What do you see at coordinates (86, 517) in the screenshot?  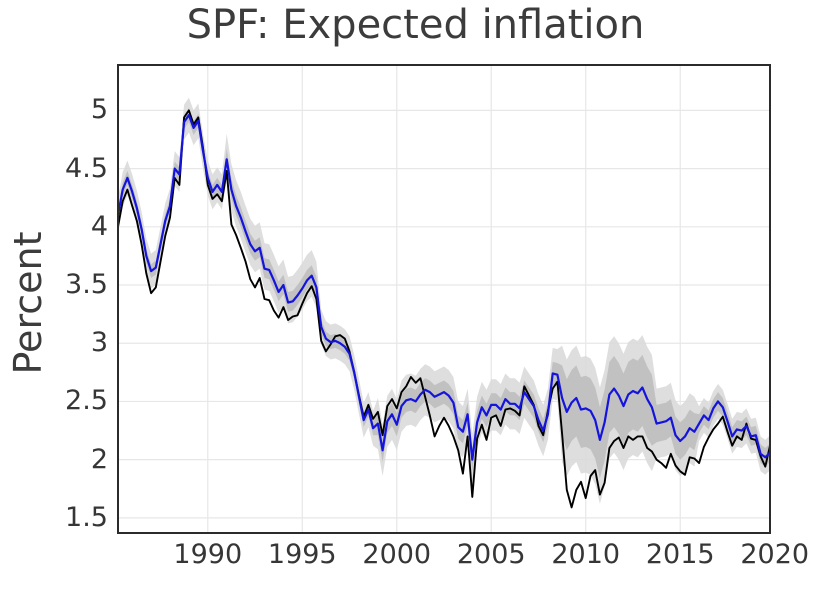 I see `y-tick-label: 1.5` at bounding box center [86, 517].